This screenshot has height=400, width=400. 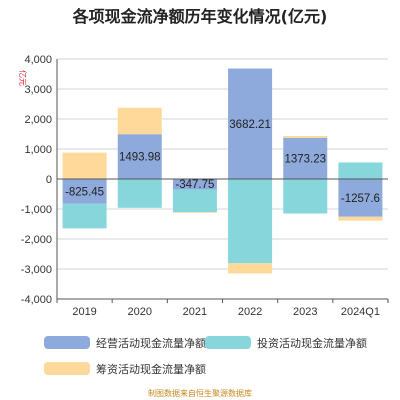 I want to click on y-axis-unit-label: 亿元, so click(x=23, y=78).